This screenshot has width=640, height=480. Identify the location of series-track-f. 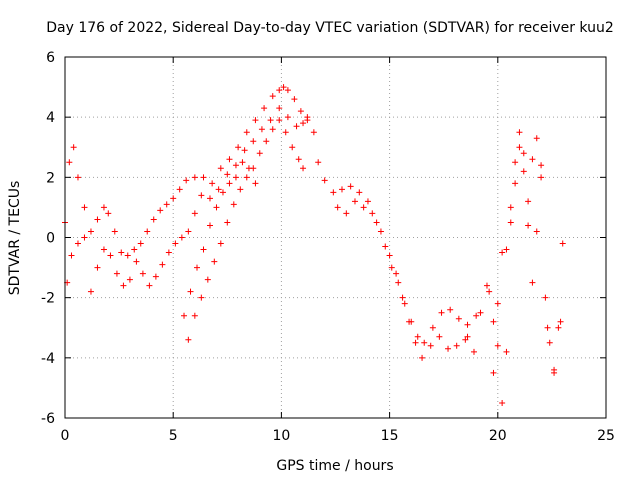
(525, 260).